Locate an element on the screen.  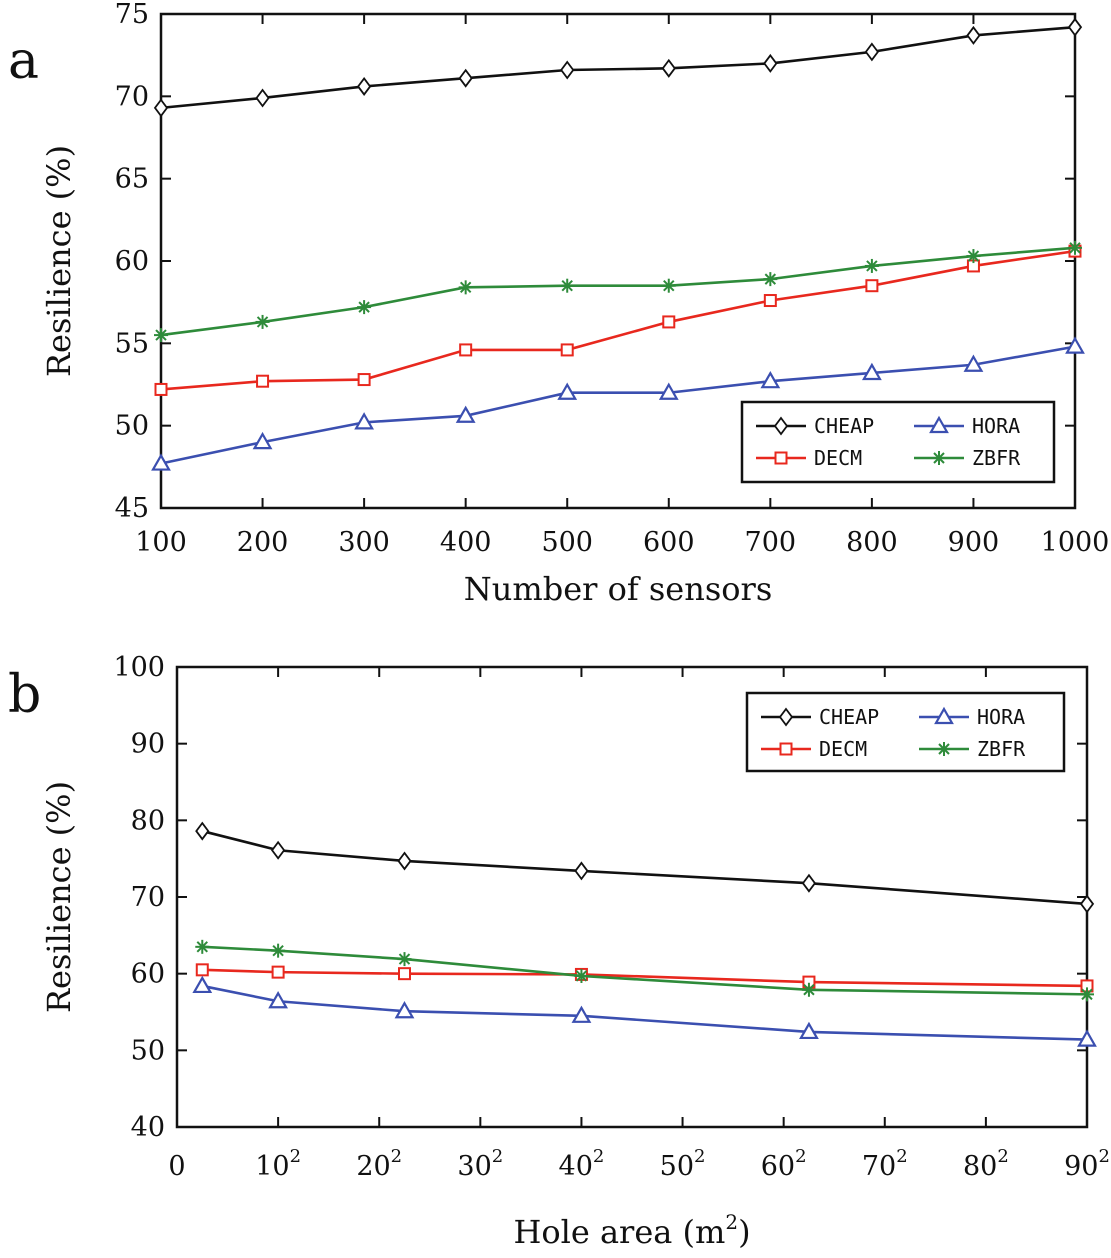
series-zbfr is located at coordinates (618, 291).